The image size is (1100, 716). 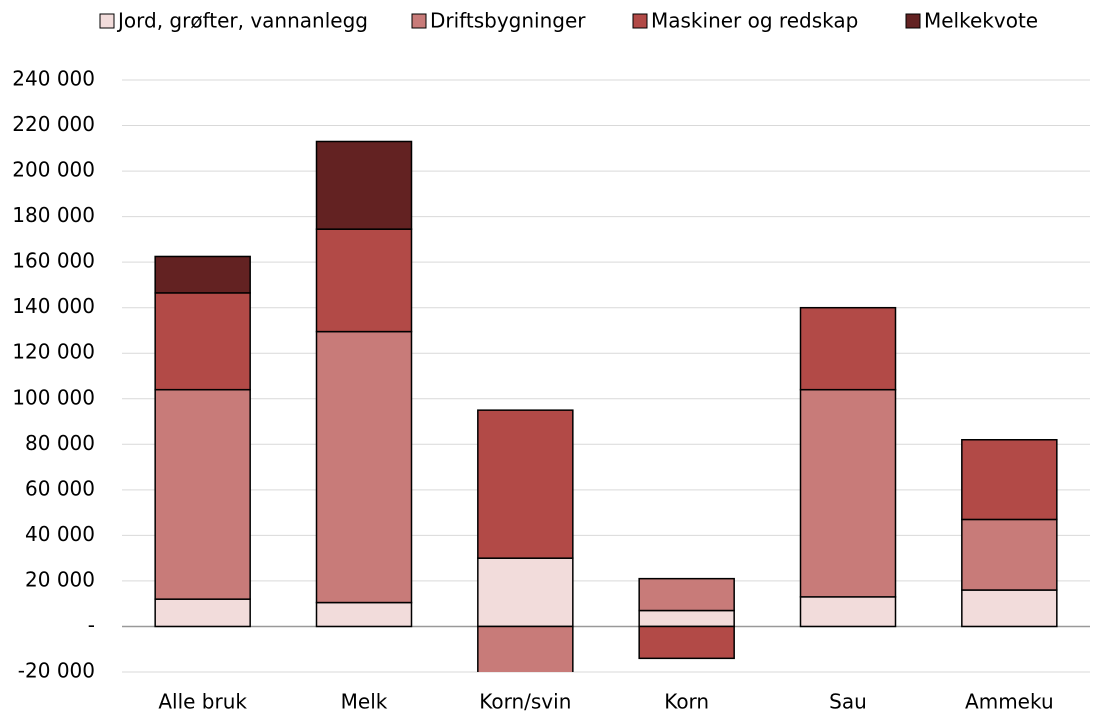 What do you see at coordinates (364, 702) in the screenshot?
I see `x-tick-label: Melk` at bounding box center [364, 702].